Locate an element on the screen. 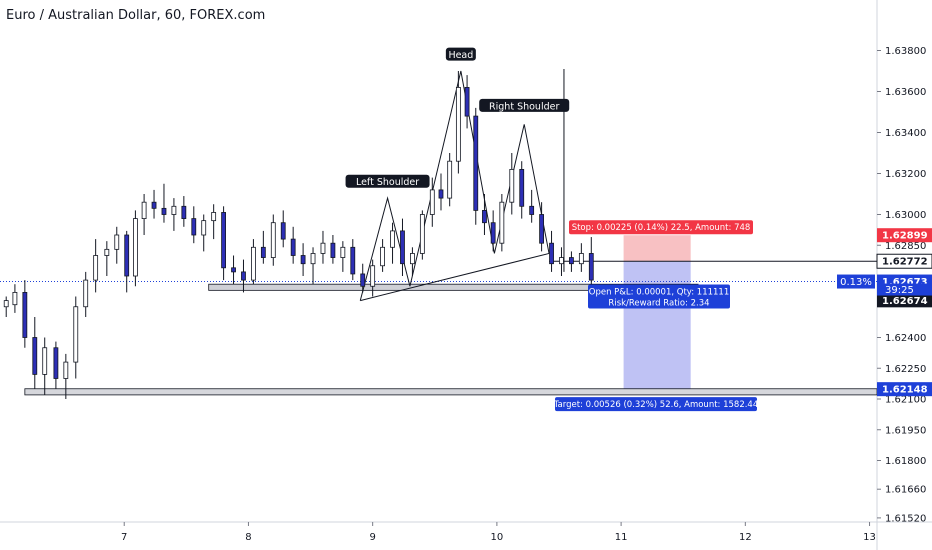 The width and height of the screenshot is (932, 550). pattern-label: Right Shoulder is located at coordinates (524, 106).